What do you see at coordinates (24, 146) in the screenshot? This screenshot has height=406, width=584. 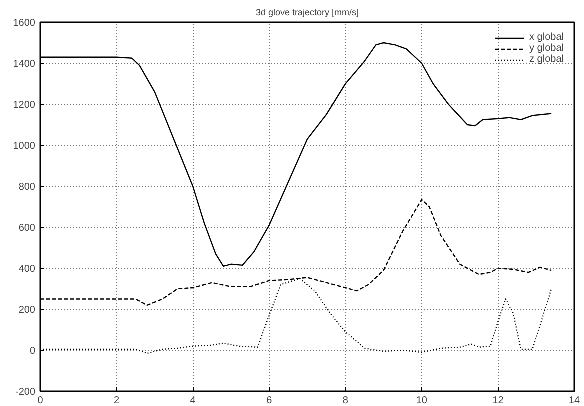 I see `y-tick-label: 1000` at bounding box center [24, 146].